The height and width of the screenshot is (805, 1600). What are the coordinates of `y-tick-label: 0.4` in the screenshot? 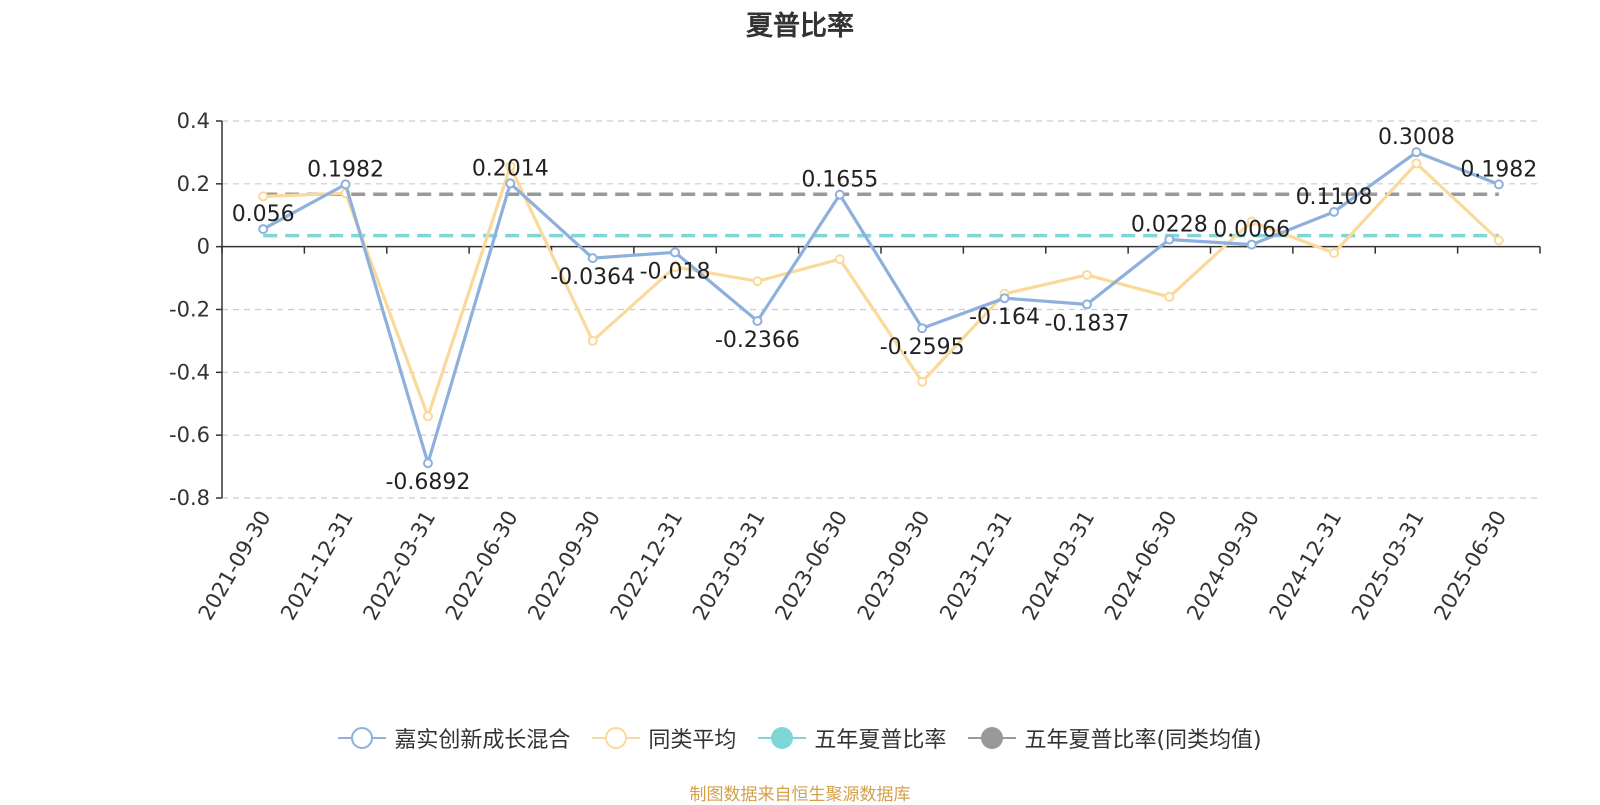 It's located at (193, 121).